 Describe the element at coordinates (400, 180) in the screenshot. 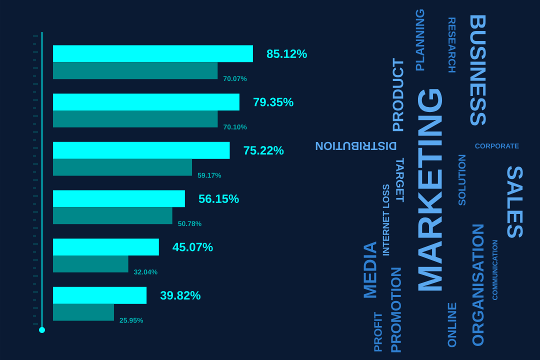

I see `text: TARGET` at that location.